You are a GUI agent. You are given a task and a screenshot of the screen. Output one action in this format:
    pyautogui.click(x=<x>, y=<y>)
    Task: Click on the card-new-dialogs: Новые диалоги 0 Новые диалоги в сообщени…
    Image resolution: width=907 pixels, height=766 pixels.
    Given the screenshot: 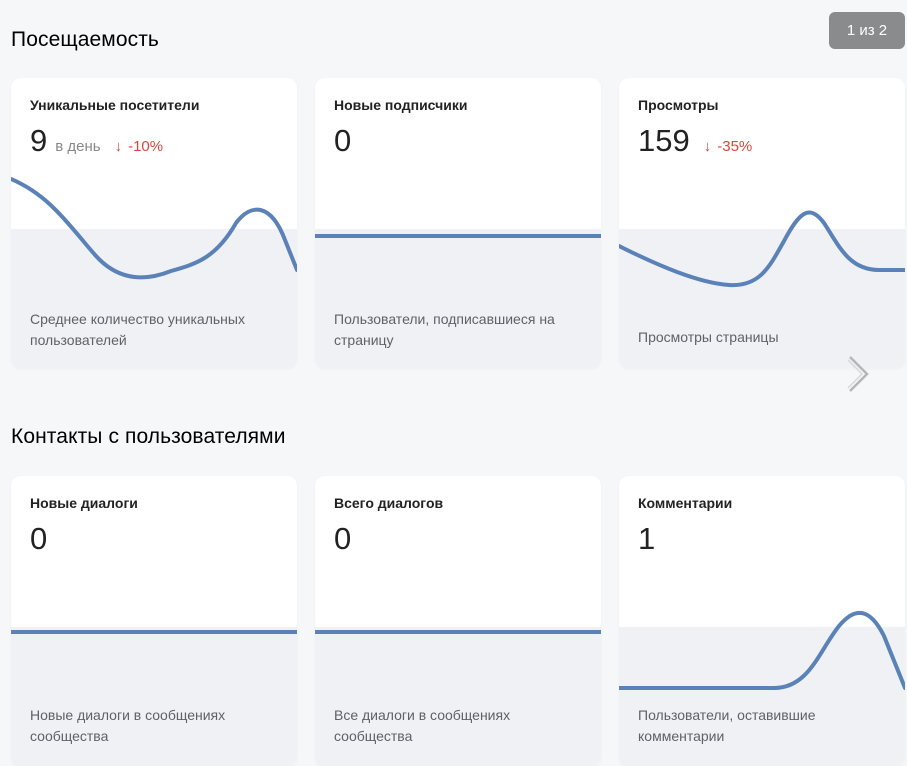 What is the action you would take?
    pyautogui.click(x=154, y=621)
    